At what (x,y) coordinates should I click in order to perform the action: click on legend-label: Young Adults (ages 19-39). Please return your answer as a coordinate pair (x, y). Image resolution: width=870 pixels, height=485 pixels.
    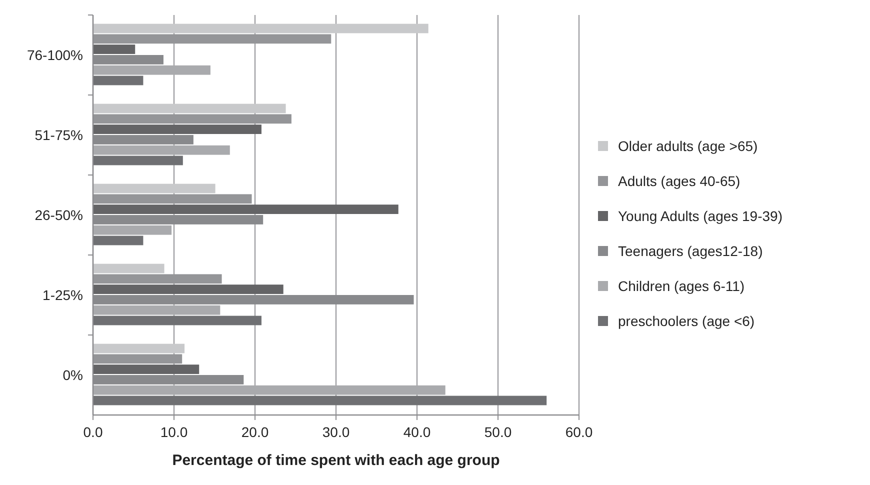
    Looking at the image, I should click on (700, 216).